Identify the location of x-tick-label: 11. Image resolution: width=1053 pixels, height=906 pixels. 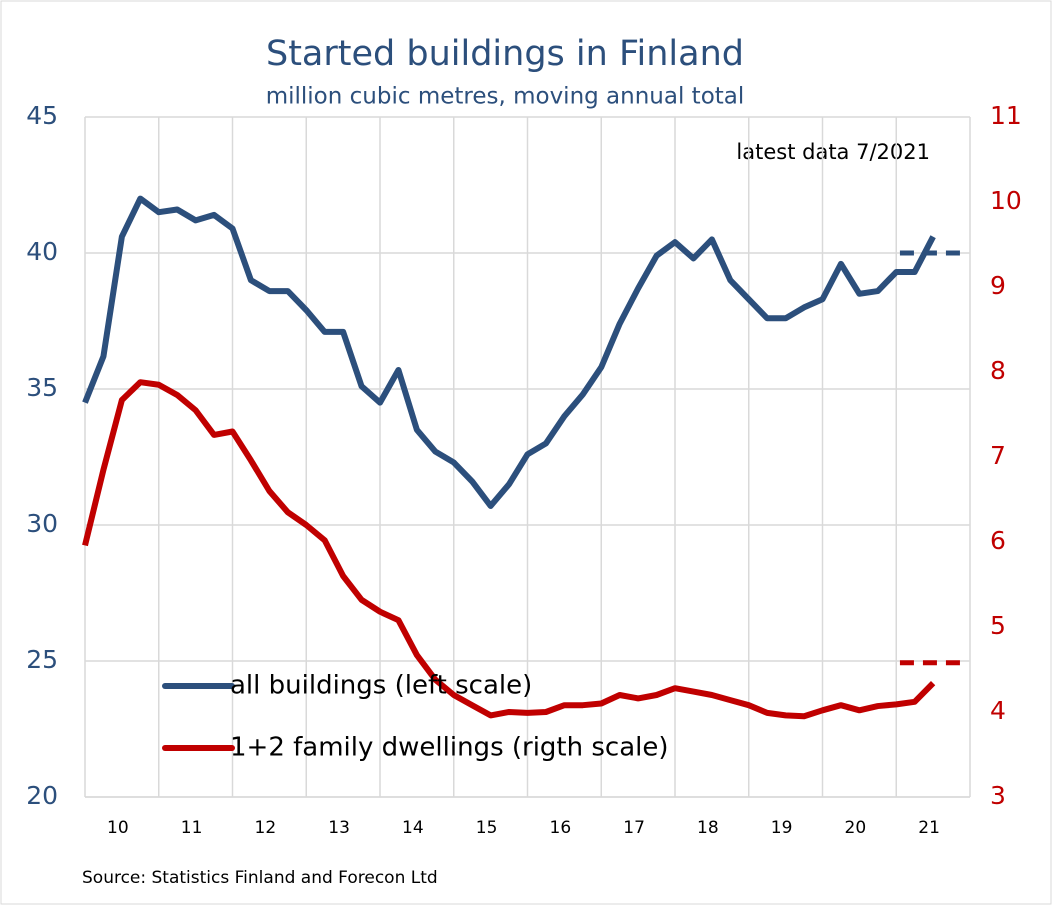
(192, 828).